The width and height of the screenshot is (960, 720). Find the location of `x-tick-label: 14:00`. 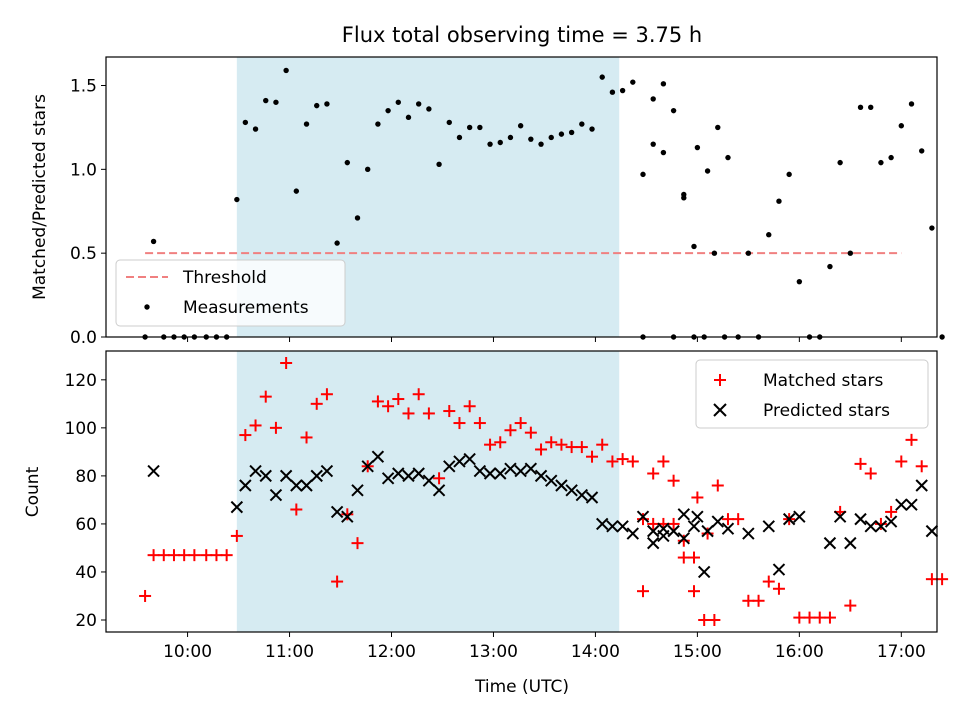

x-tick-label: 14:00 is located at coordinates (595, 652).